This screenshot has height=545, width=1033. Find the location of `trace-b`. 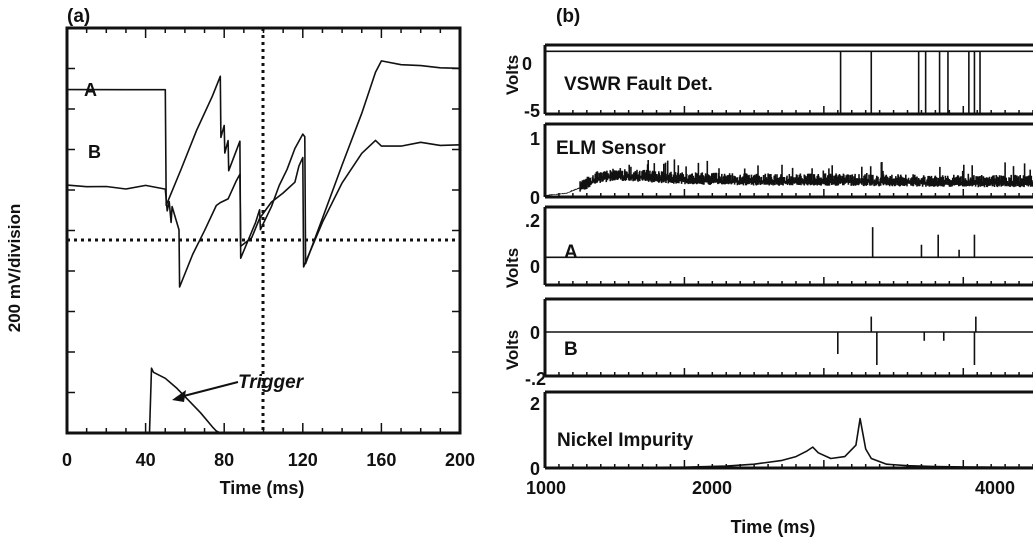

trace-b is located at coordinates (263, 213).